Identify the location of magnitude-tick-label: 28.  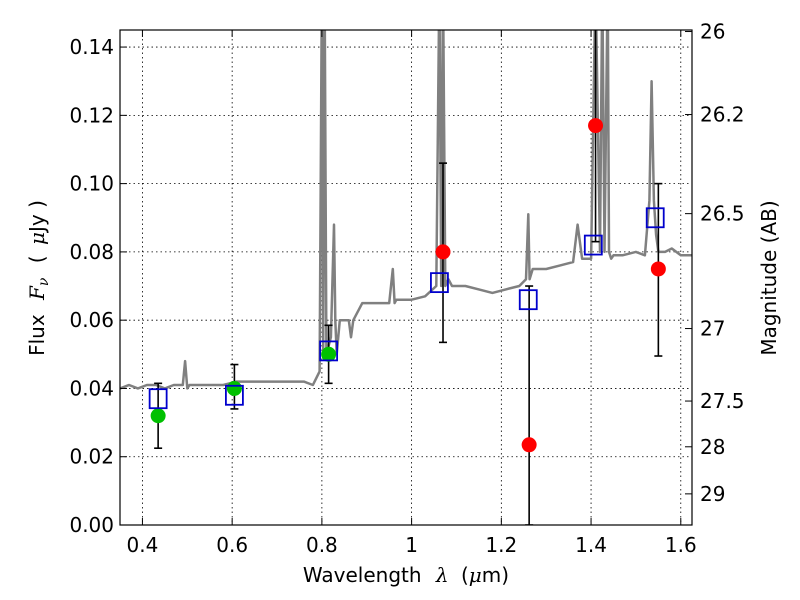
(712, 447).